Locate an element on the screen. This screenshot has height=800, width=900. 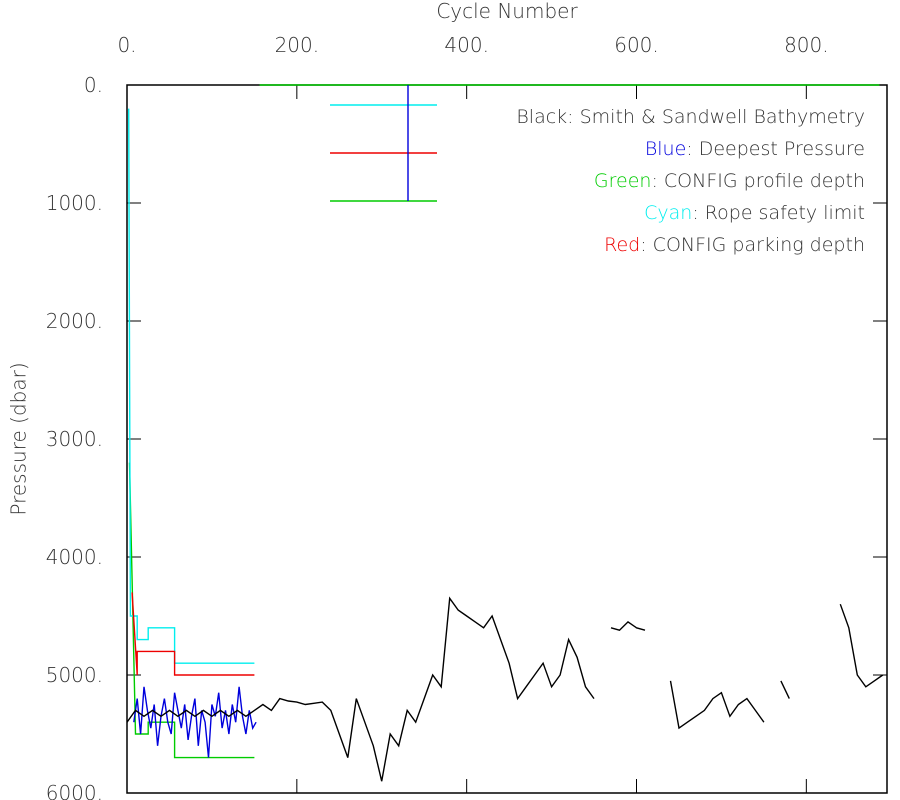
legend-color-word: Green is located at coordinates (623, 181).